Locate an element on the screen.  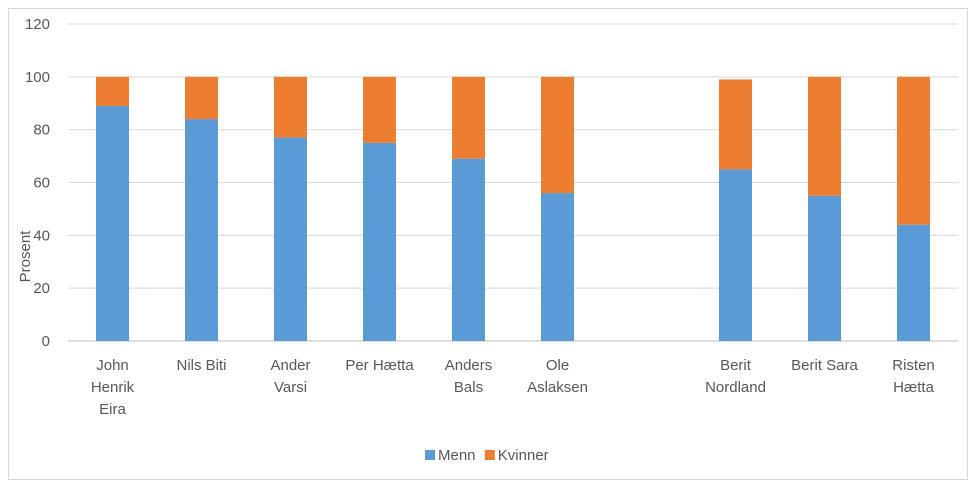
x-tick-label: Per Hætta is located at coordinates (379, 365).